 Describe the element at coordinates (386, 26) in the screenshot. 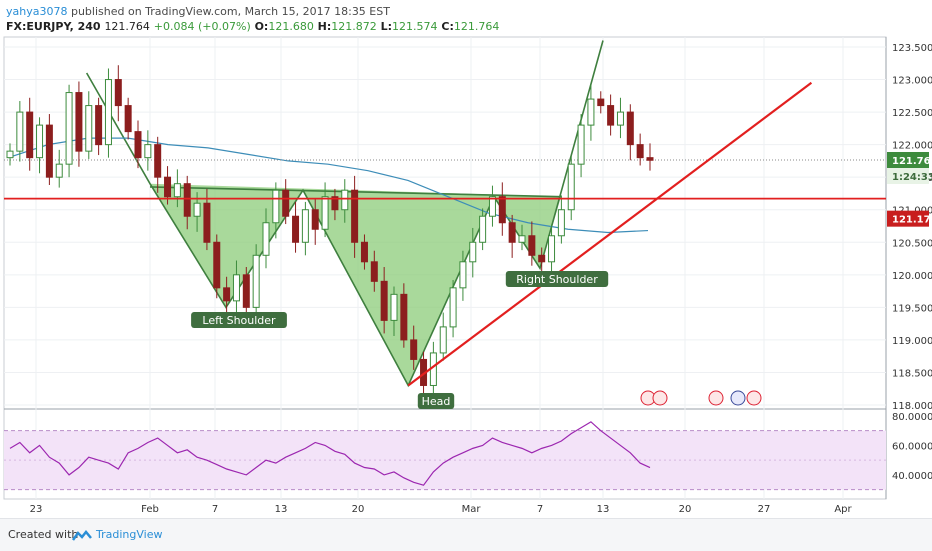

I see `low-label: L:` at that location.